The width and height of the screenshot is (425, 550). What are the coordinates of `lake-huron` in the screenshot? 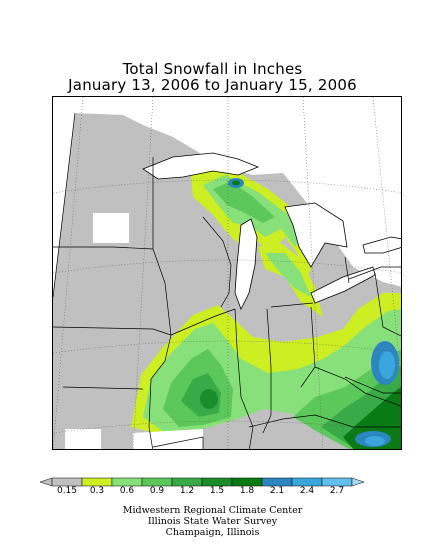 It's located at (316, 235).